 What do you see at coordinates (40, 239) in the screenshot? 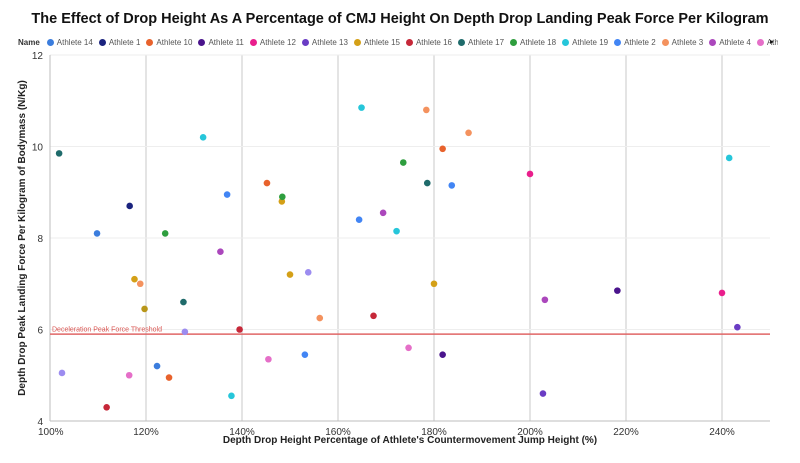
I see `y-tick-label: 8` at bounding box center [40, 239].